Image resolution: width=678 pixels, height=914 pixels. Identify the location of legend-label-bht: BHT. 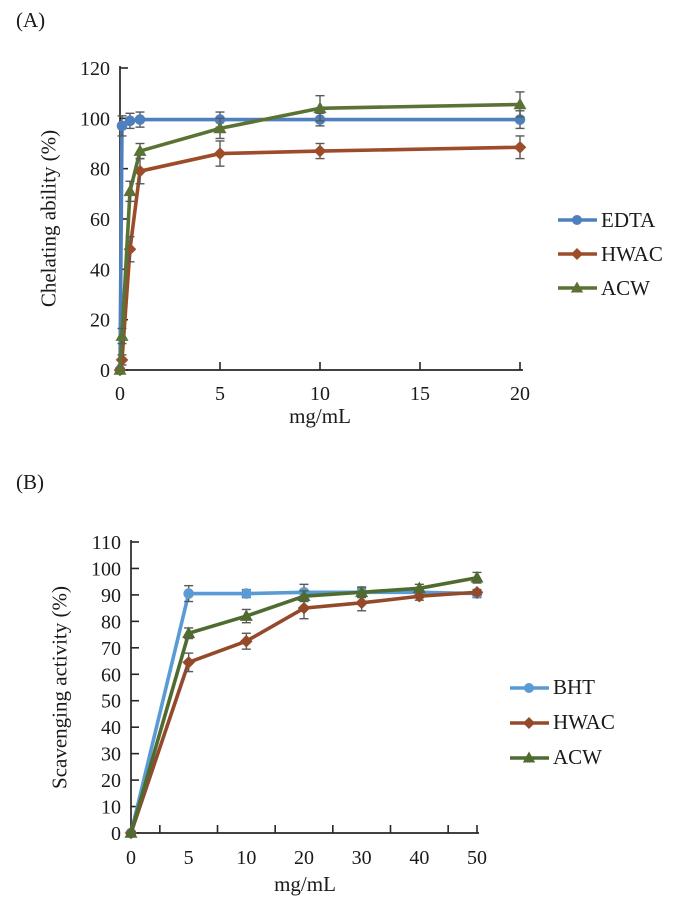
(574, 687).